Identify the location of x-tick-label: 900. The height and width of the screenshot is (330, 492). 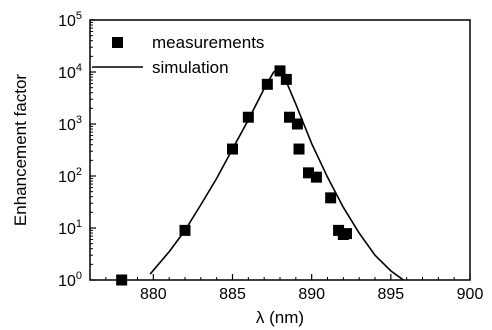
(470, 294).